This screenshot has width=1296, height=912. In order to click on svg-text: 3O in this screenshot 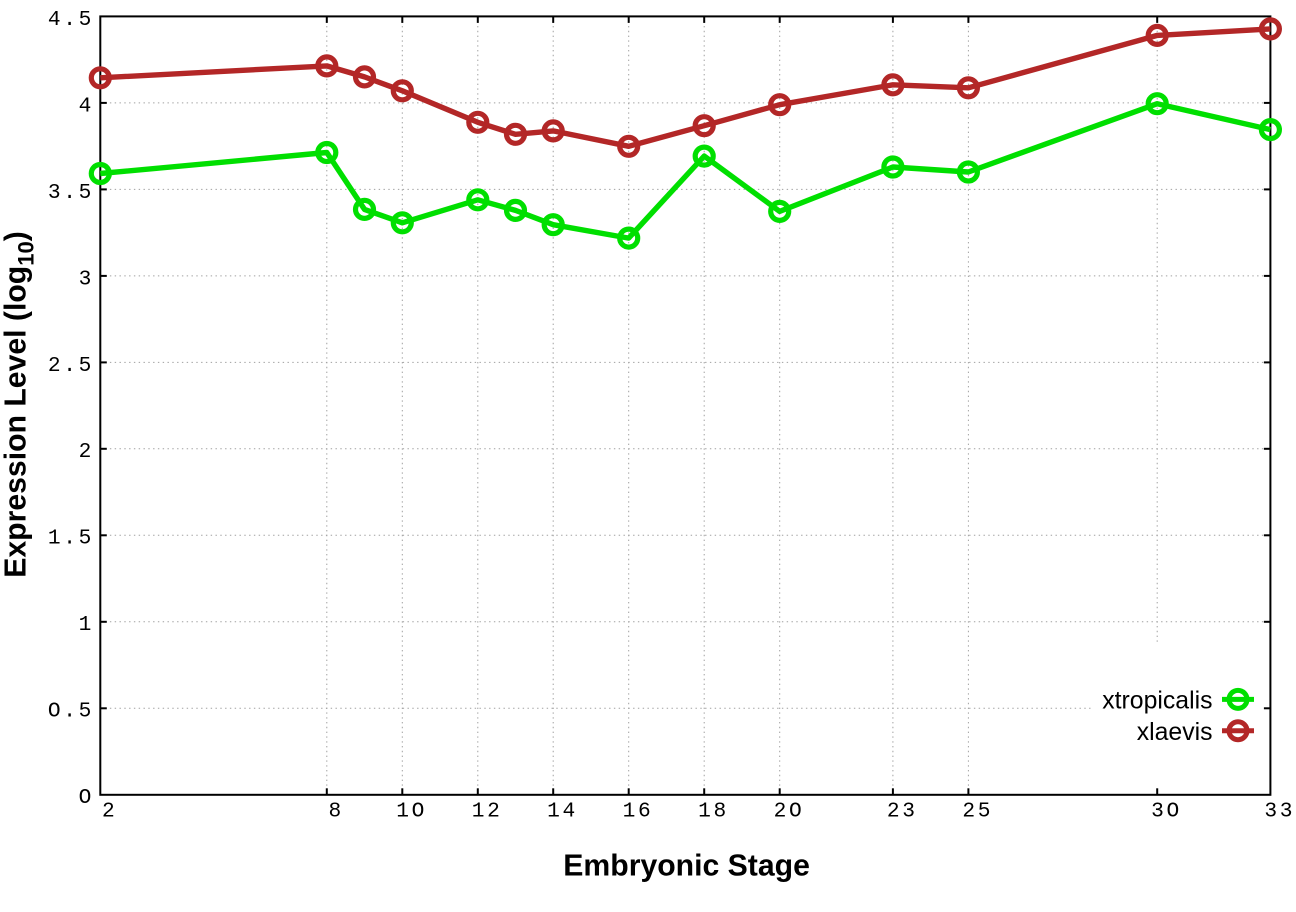, I will do `click(1166, 812)`.